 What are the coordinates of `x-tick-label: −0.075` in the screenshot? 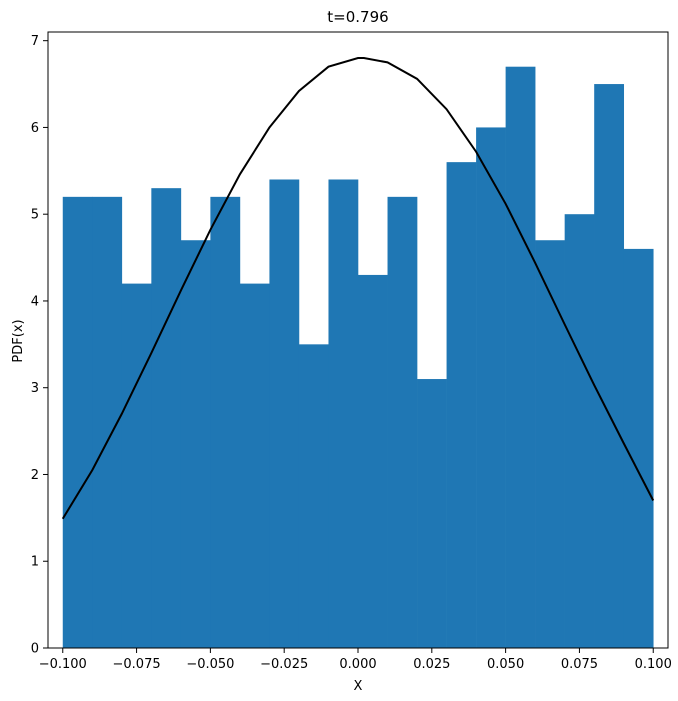 It's located at (137, 664).